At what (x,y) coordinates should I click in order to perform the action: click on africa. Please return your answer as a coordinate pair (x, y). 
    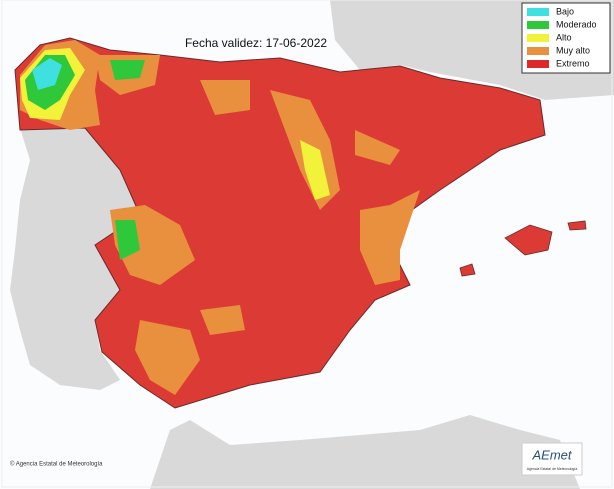
    Looking at the image, I should click on (365, 452).